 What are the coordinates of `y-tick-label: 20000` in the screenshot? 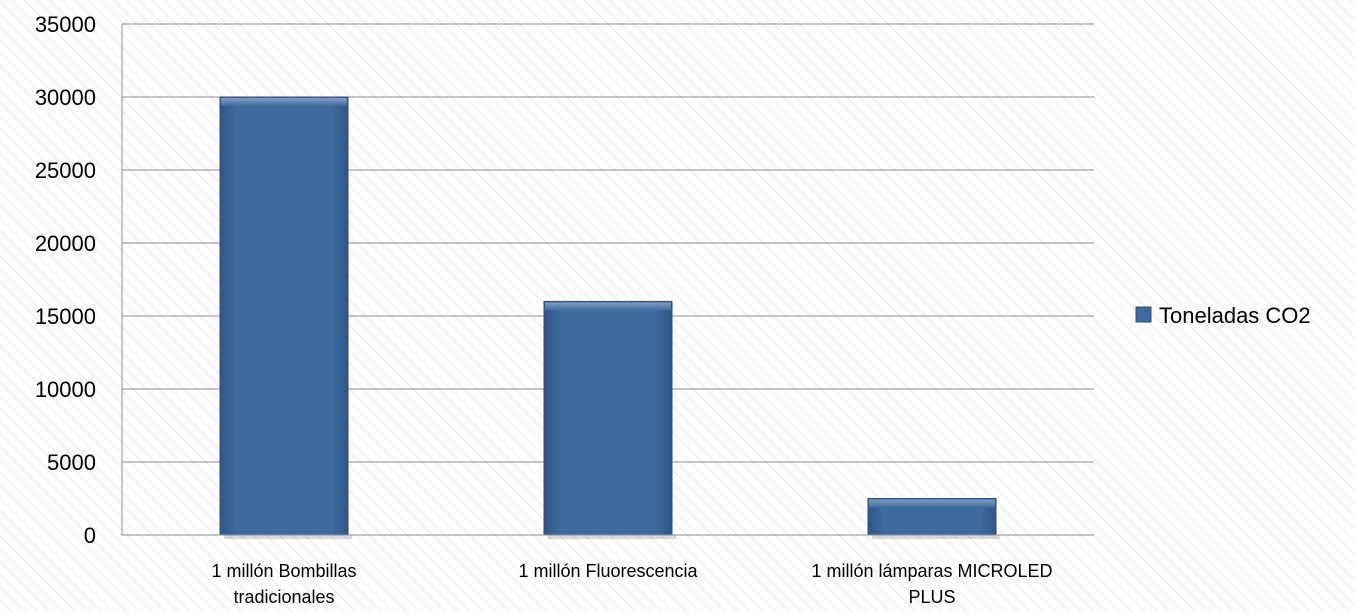 It's located at (65, 243).